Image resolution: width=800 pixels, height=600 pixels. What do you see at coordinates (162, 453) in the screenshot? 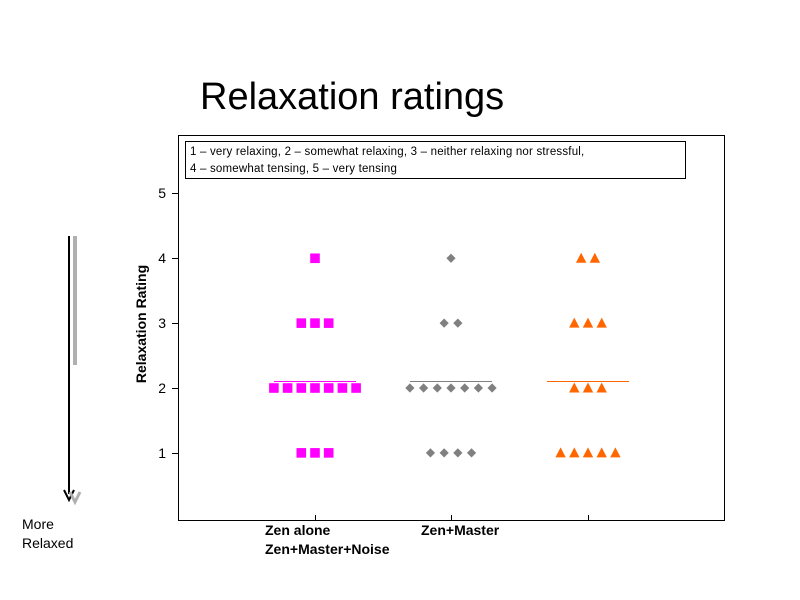
I see `y-tick-label-1: 1` at bounding box center [162, 453].